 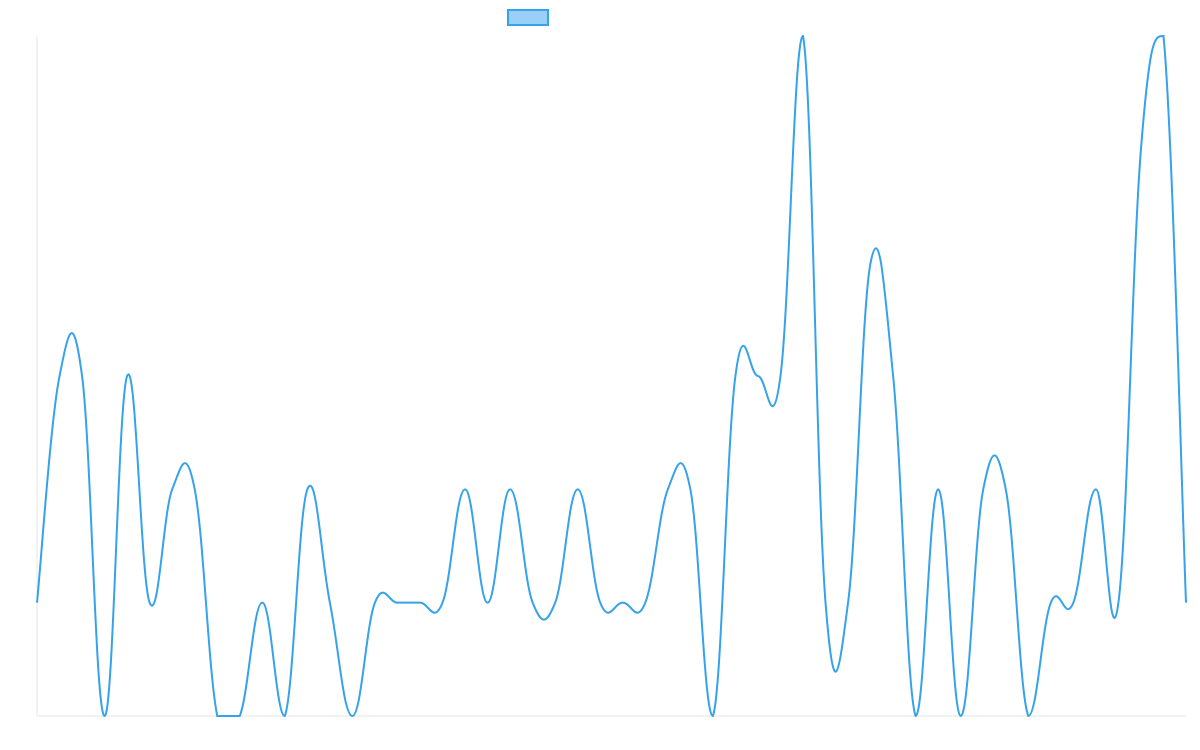 I want to click on legend-swatch, so click(x=528, y=17).